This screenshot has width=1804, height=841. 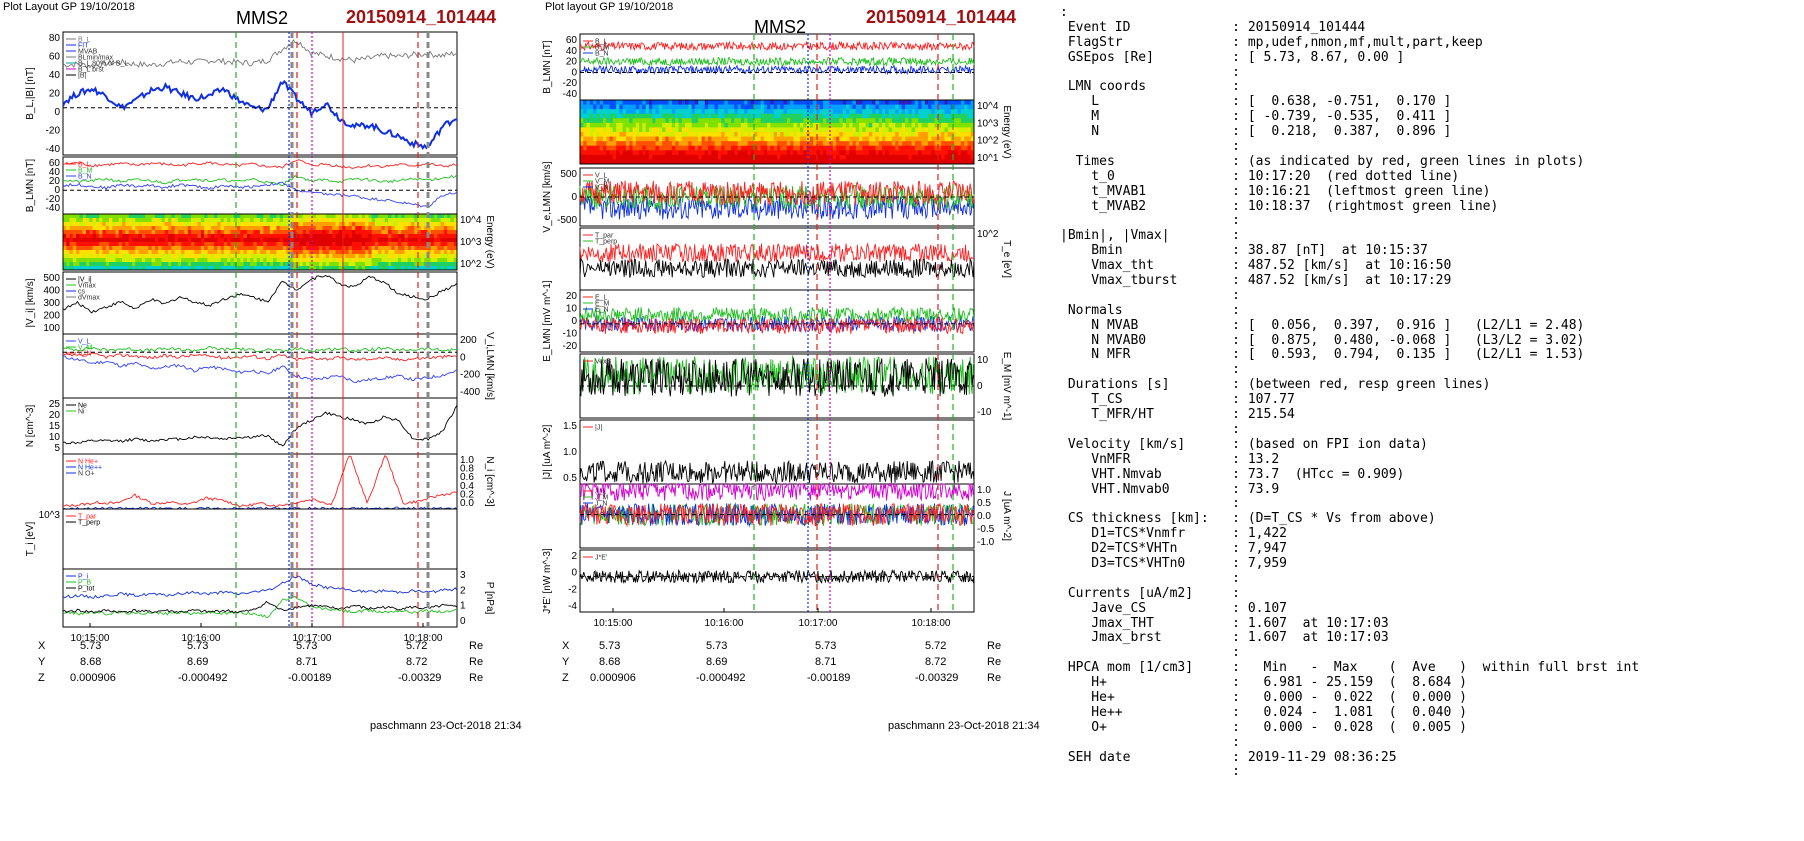 What do you see at coordinates (467, 460) in the screenshot?
I see `y-tick-label: 1.0` at bounding box center [467, 460].